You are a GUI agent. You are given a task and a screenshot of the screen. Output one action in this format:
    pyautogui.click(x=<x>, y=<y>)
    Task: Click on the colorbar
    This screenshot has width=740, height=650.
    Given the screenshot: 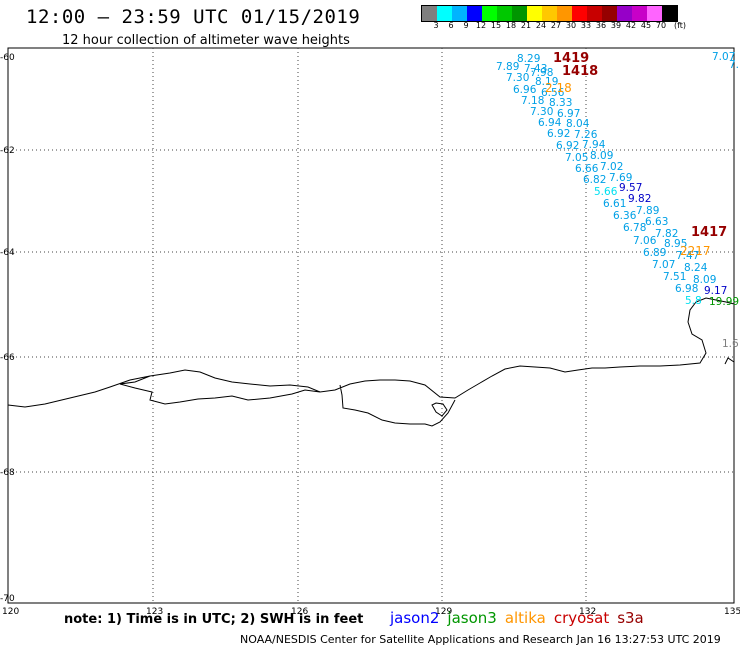 What is the action you would take?
    pyautogui.click(x=549, y=13)
    